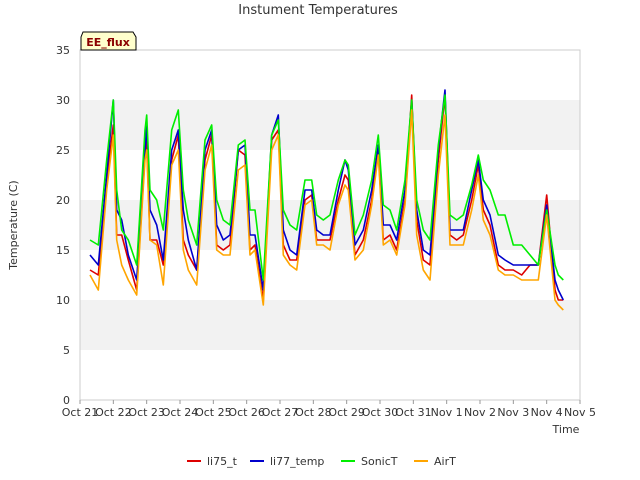 This screenshot has width=640, height=480. What do you see at coordinates (313, 412) in the screenshot?
I see `x-tick-label: Oct 28` at bounding box center [313, 412].